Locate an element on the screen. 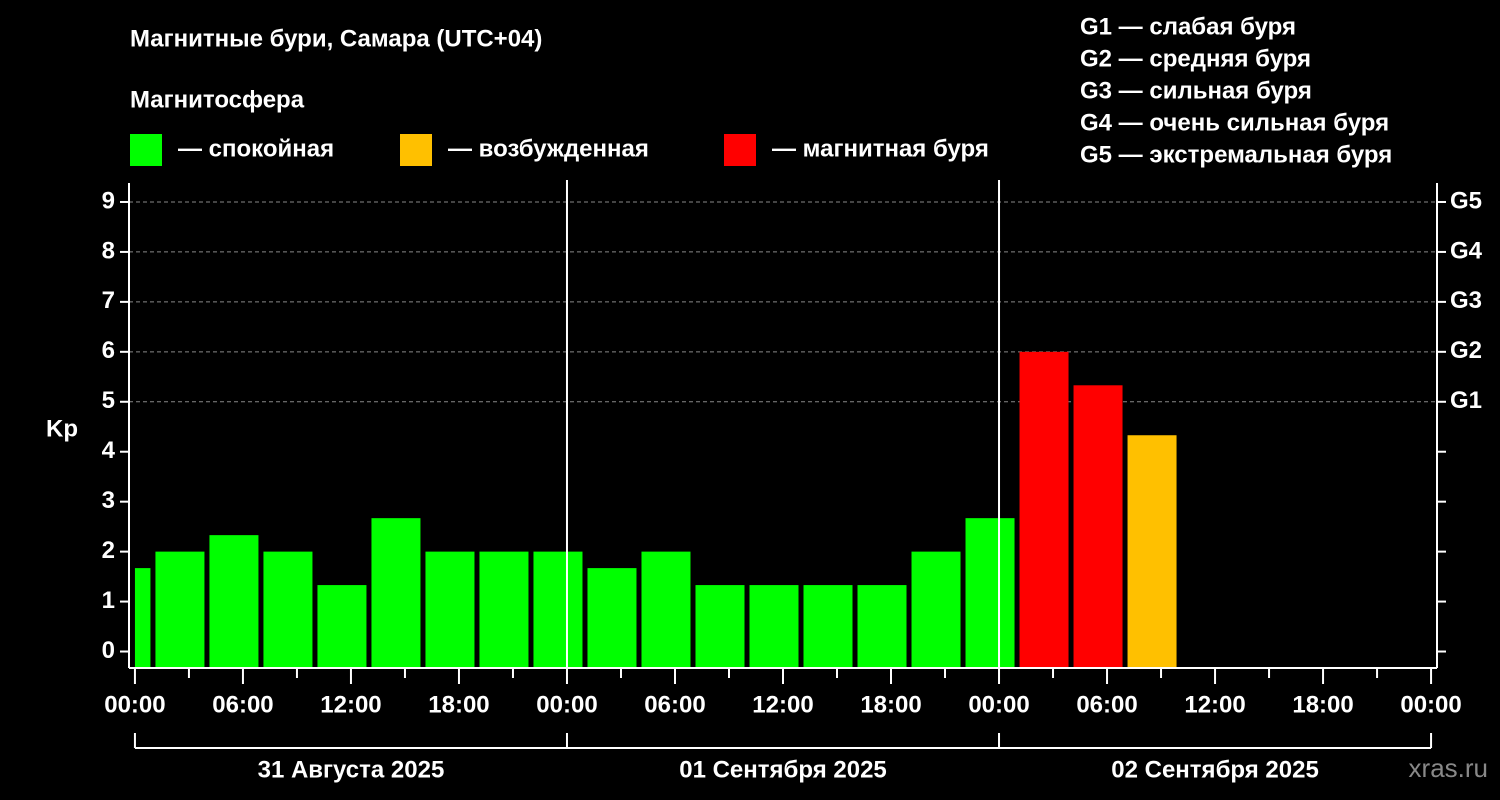 The width and height of the screenshot is (1500, 800). y2-tick-label: G2 is located at coordinates (1466, 350).